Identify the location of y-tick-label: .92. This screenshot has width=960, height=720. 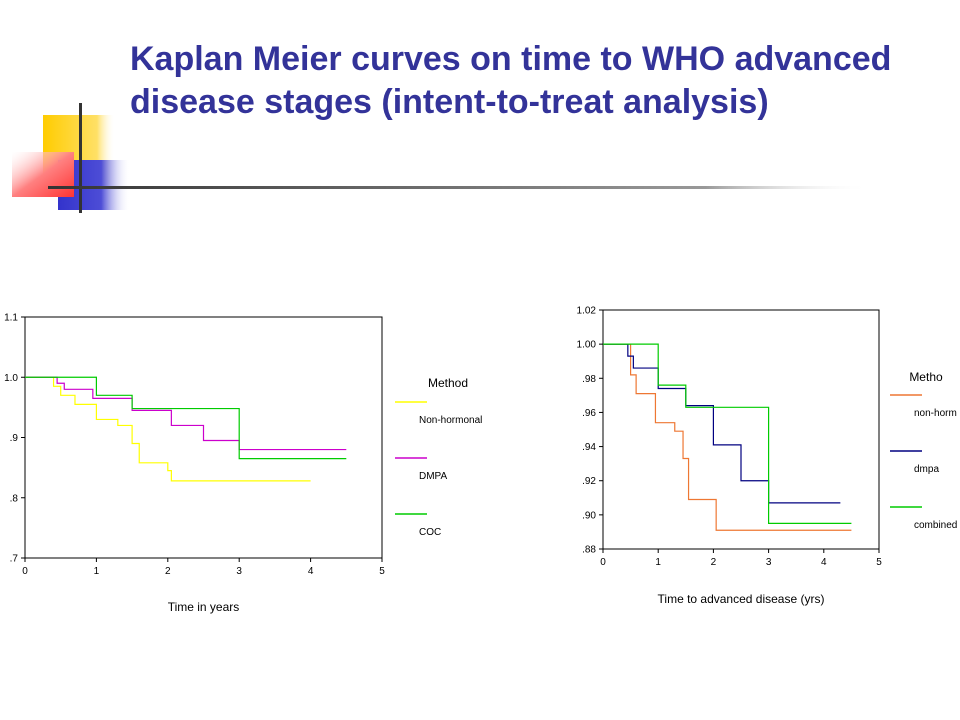
(589, 481).